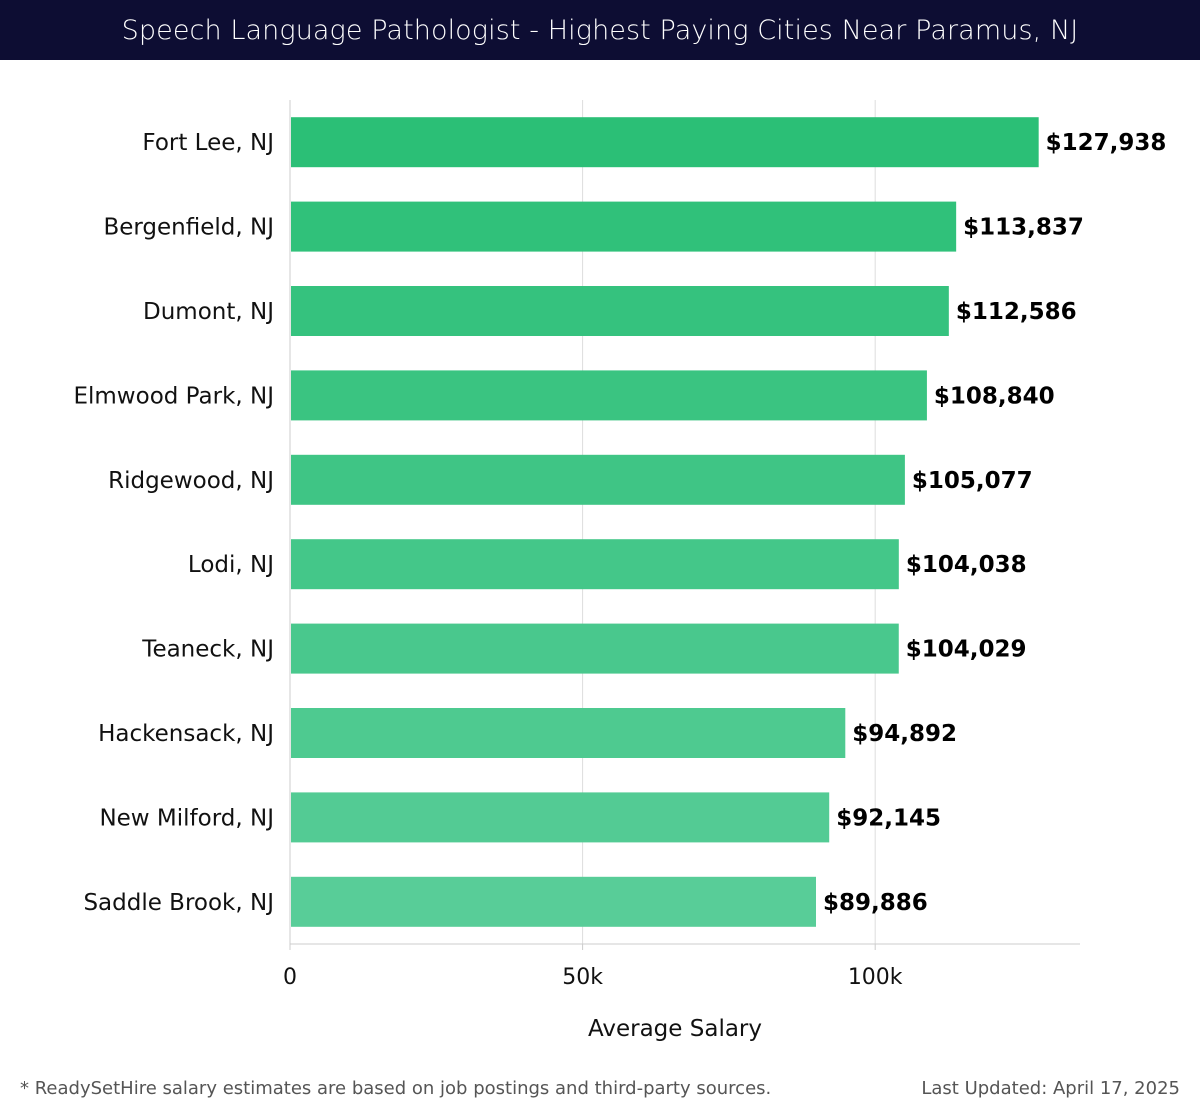 Image resolution: width=1200 pixels, height=1120 pixels. I want to click on value-label: $113,837, so click(1023, 228).